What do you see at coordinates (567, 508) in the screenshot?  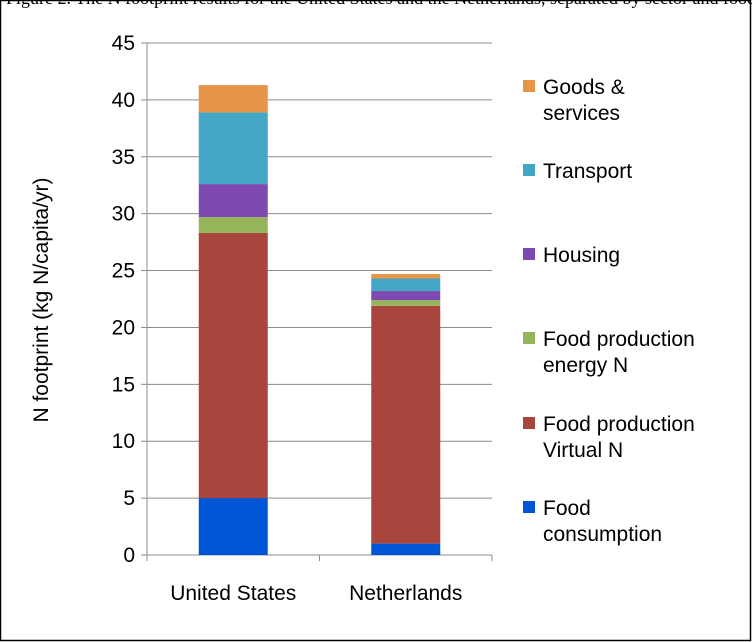 I see `legend-label: Food` at bounding box center [567, 508].